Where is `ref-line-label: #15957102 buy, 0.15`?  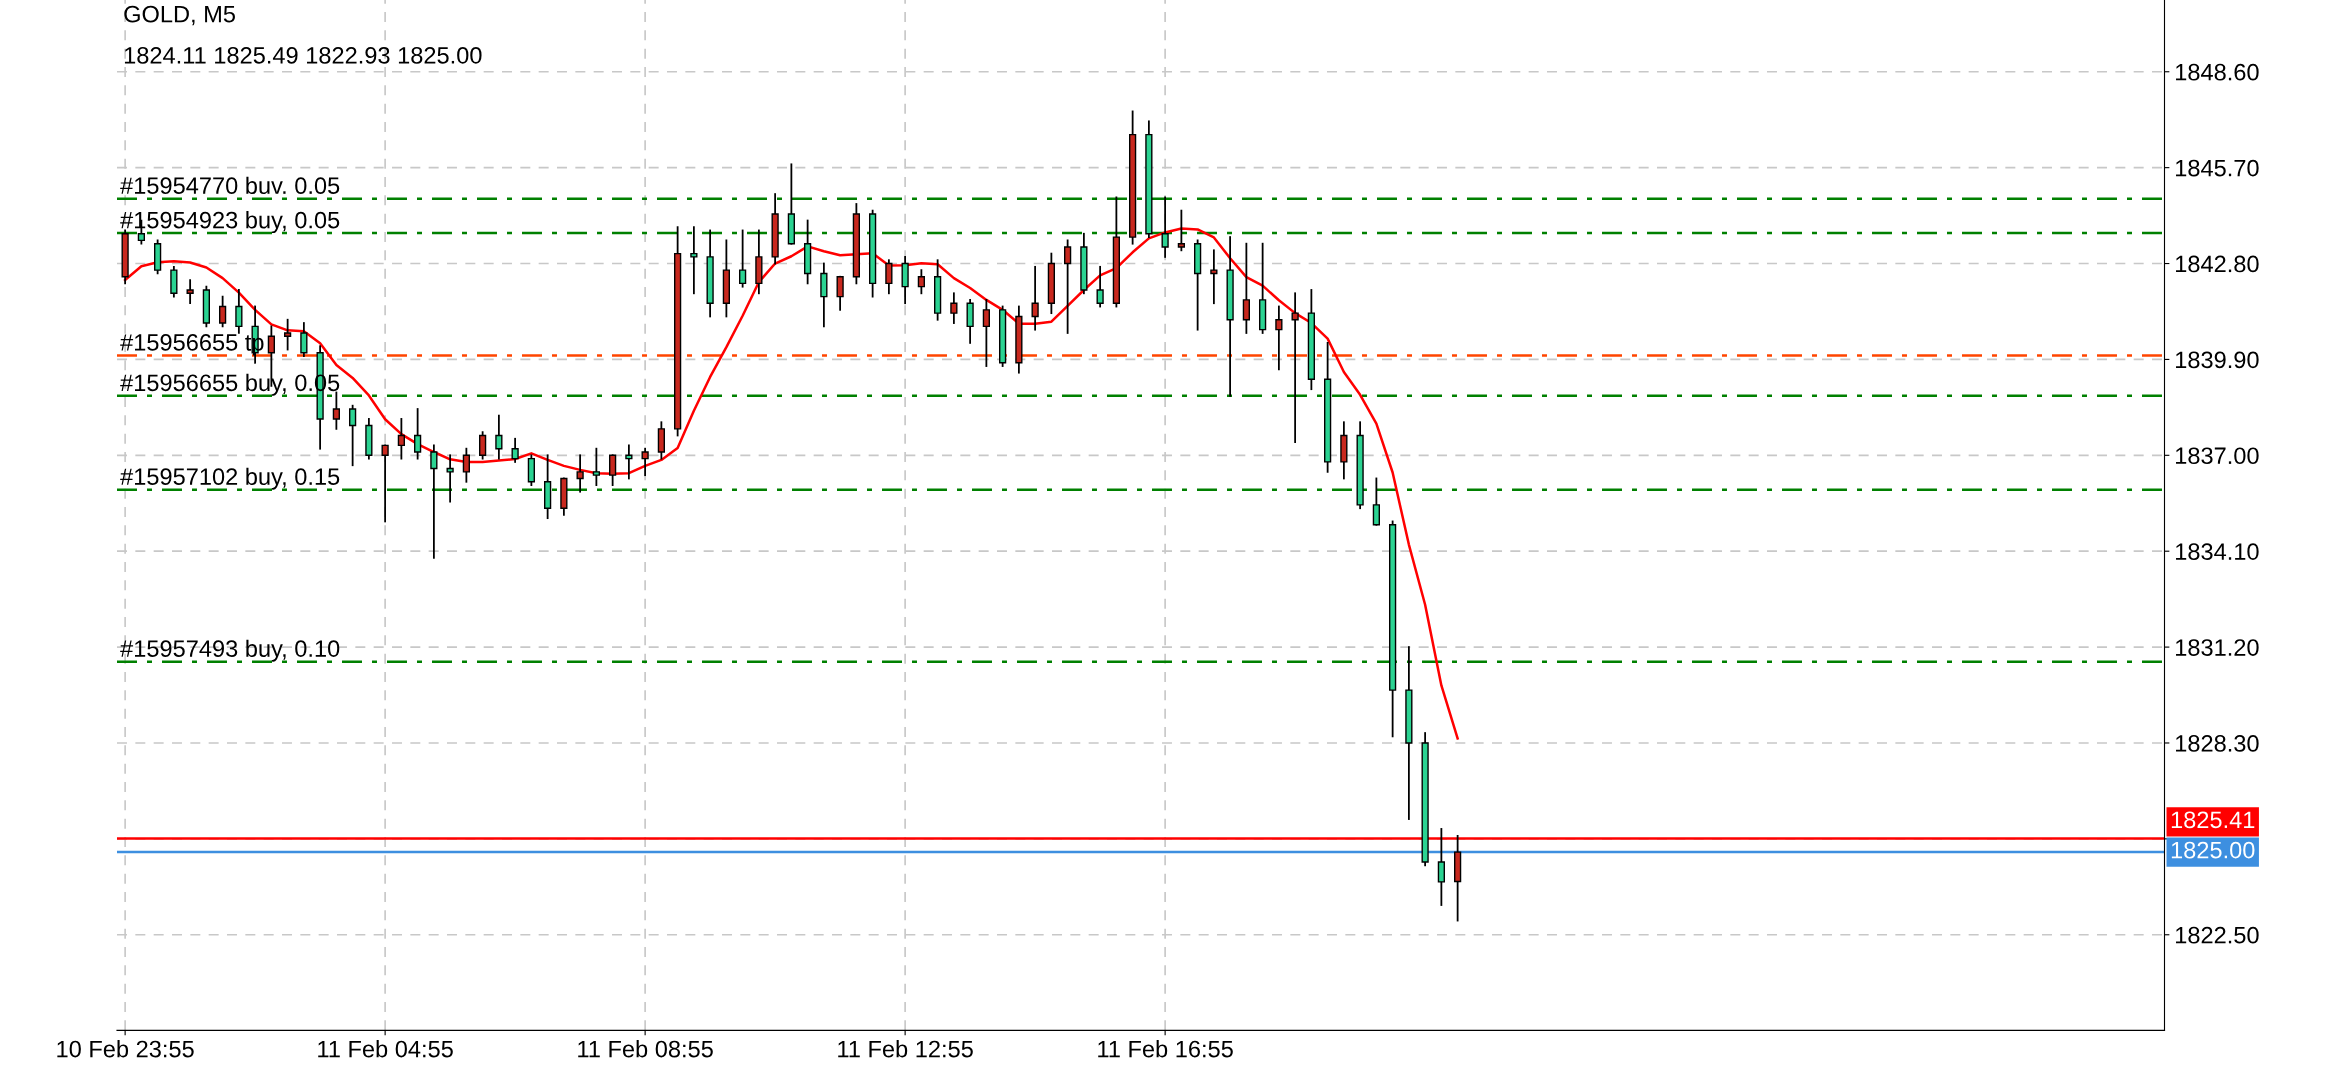 ref-line-label: #15957102 buy, 0.15 is located at coordinates (230, 478).